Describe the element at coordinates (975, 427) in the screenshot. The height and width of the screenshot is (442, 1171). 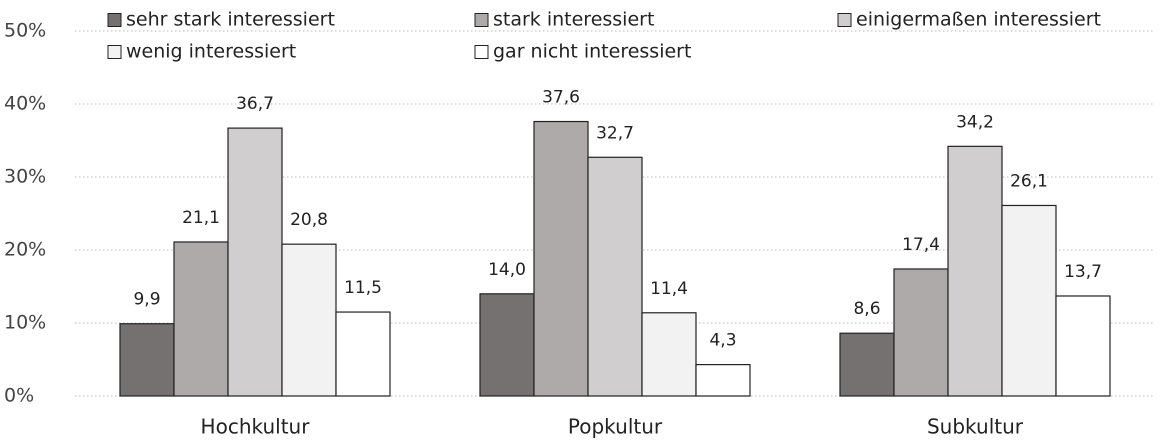
I see `x-tick-label: Subkultur` at that location.